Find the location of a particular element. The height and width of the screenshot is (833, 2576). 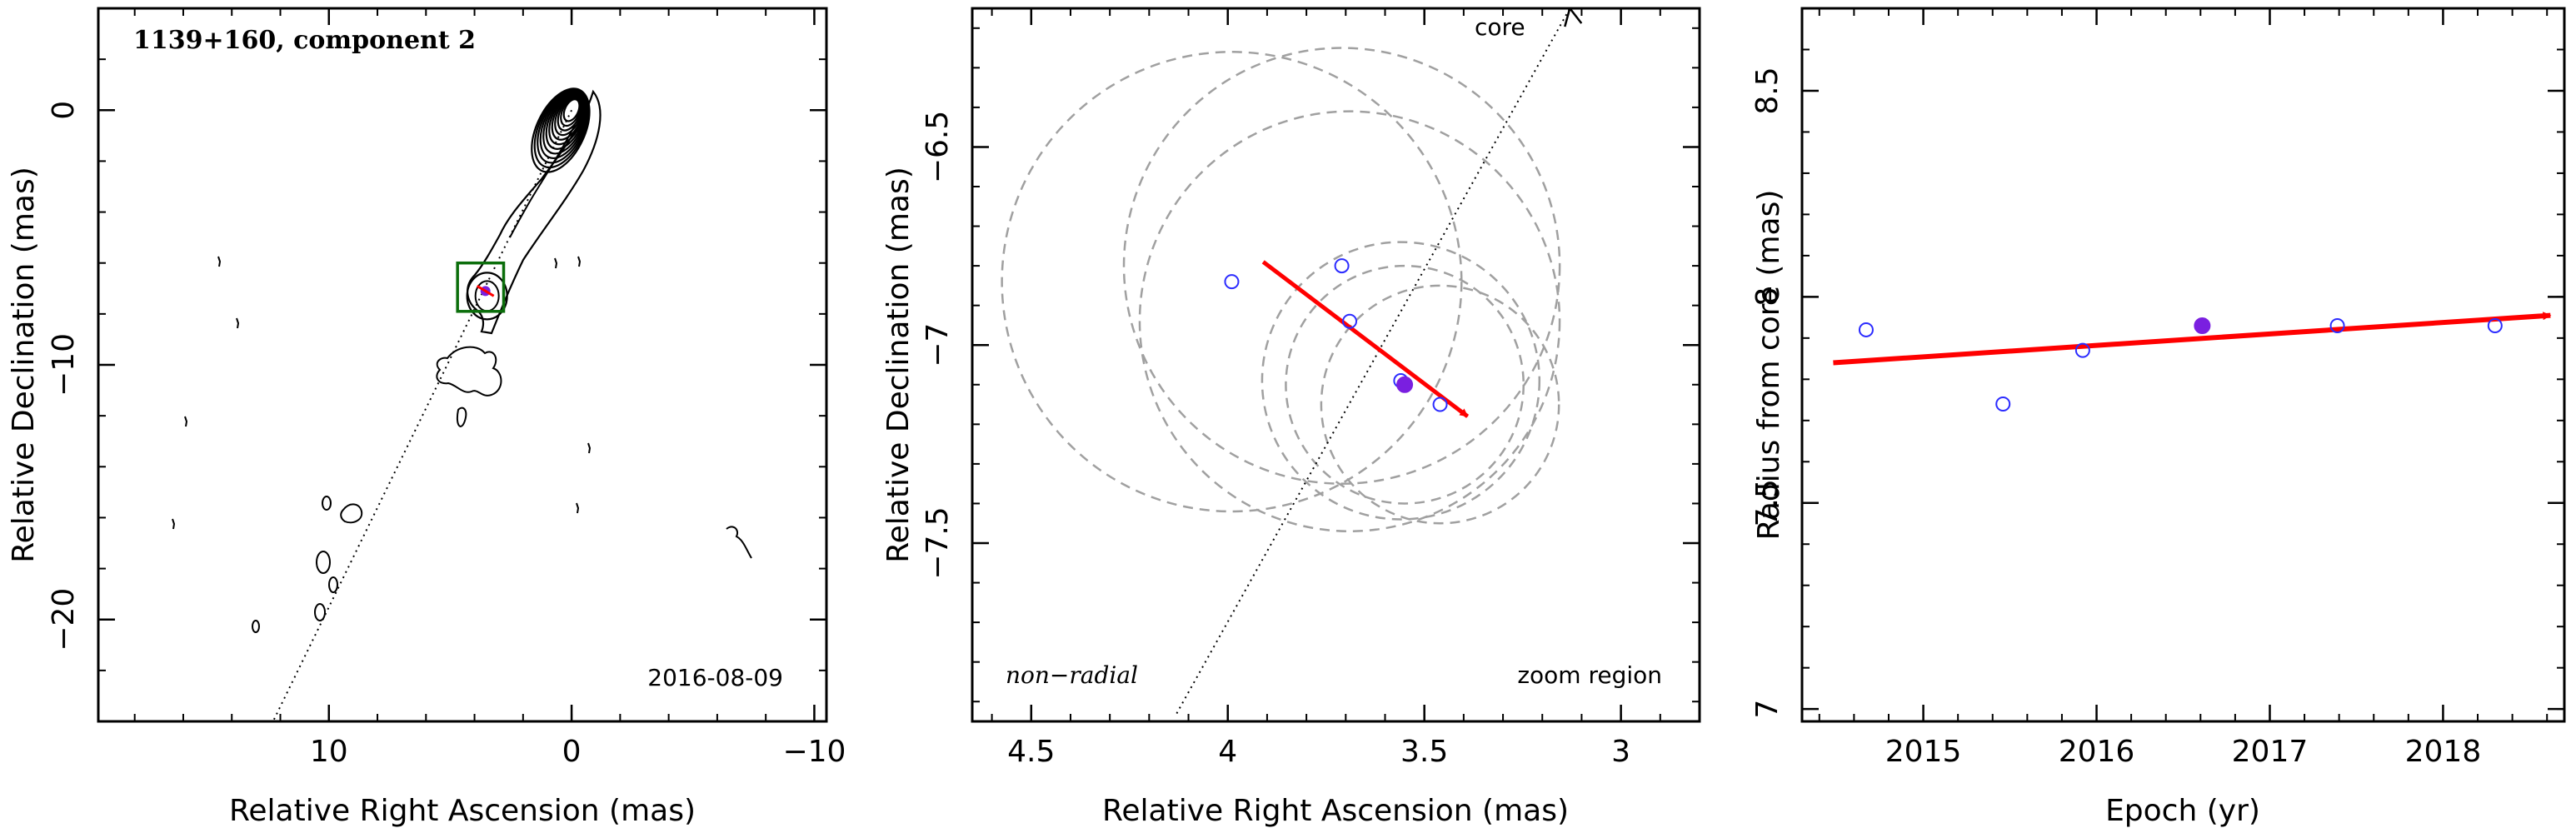

zoom-region-label: zoom region is located at coordinates (1589, 675).